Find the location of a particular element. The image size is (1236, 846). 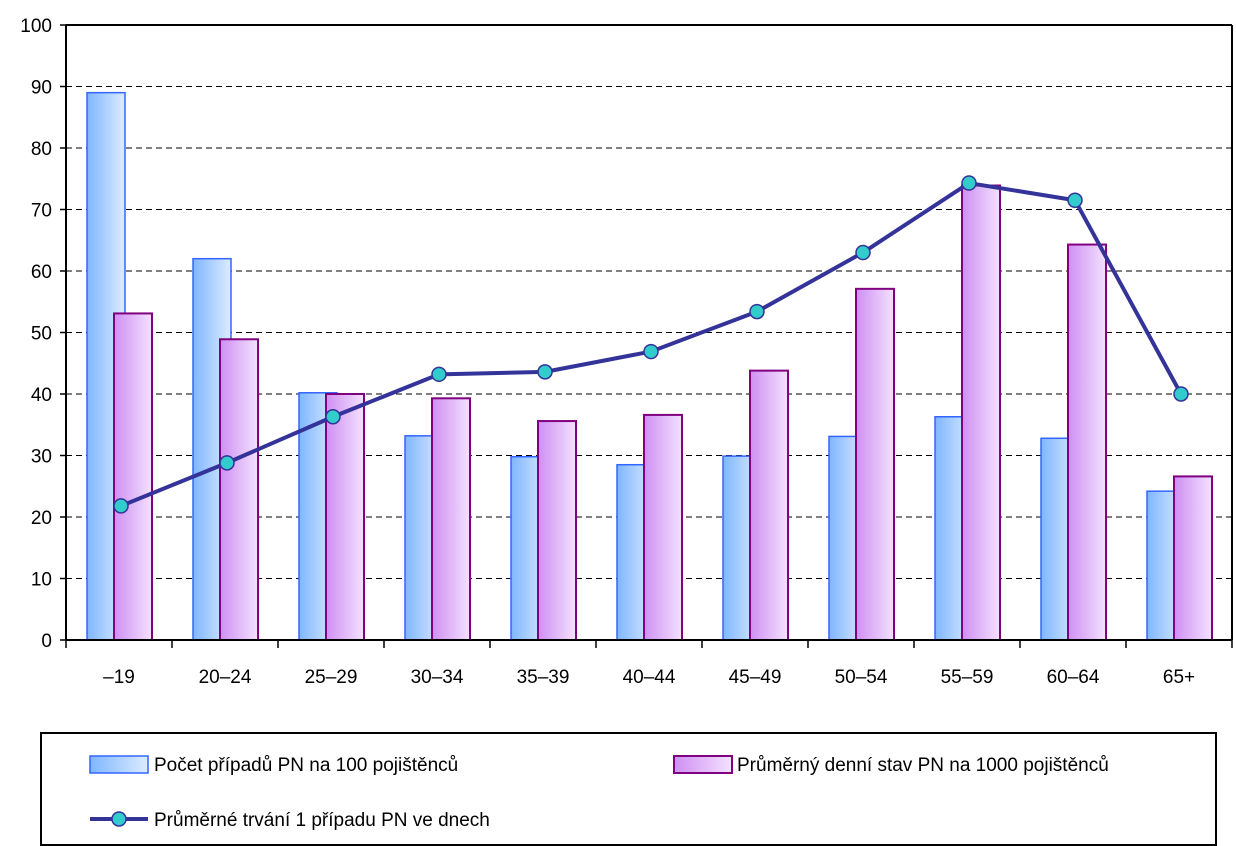

x-tick-label: 65+ is located at coordinates (1179, 677).